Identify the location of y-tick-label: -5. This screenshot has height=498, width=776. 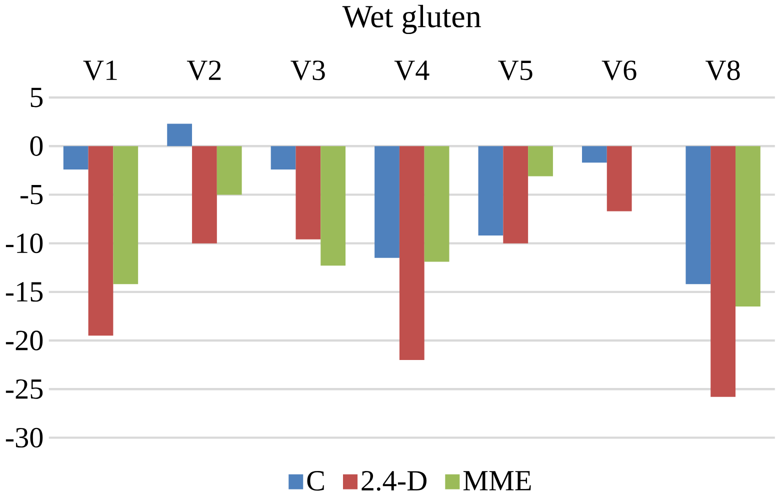
(31, 194).